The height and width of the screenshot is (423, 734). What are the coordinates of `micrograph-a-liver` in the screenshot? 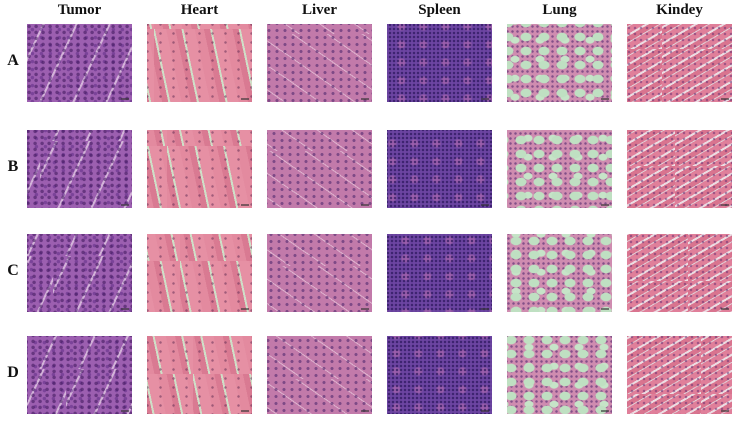 It's located at (319, 63).